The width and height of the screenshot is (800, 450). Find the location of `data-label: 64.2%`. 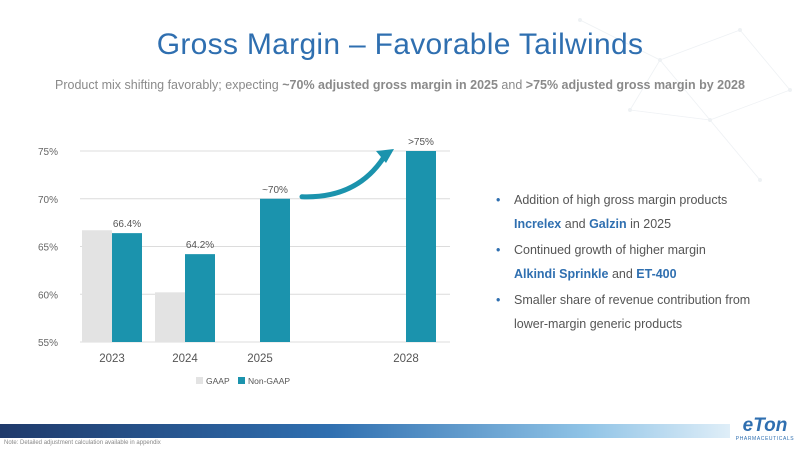

data-label: 64.2% is located at coordinates (200, 245).